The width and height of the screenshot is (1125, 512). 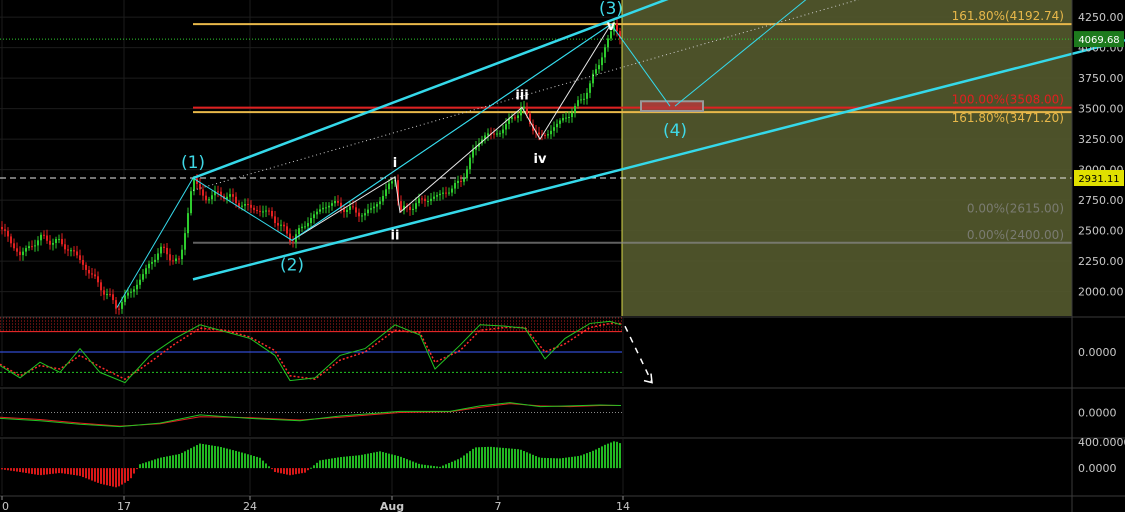 What do you see at coordinates (623, 506) in the screenshot?
I see `x-tick-label: 14` at bounding box center [623, 506].